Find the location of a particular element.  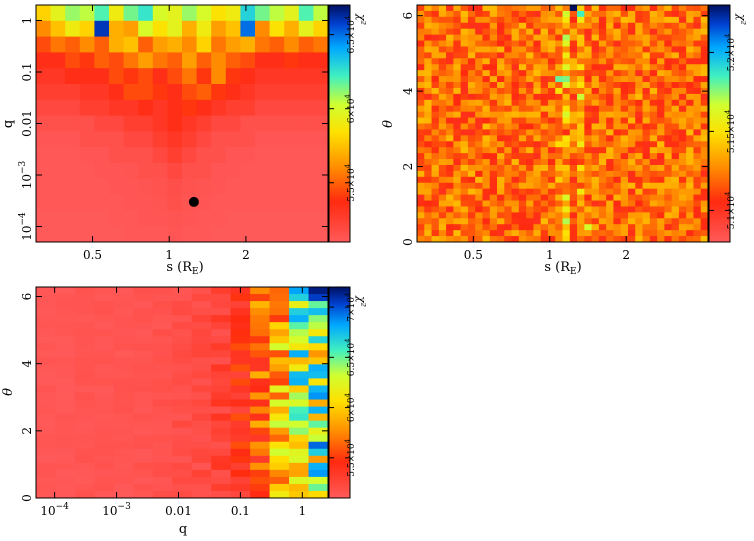

x-axis-label-s-q: s (RE) is located at coordinates (184, 268).